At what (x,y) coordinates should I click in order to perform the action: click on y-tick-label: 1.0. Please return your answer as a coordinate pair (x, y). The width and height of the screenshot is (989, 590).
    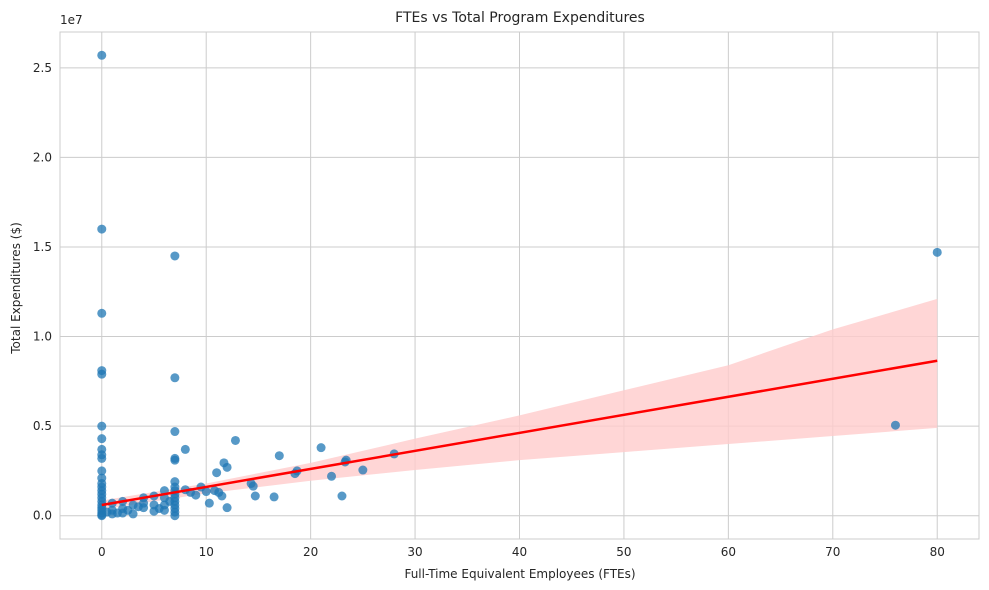
    Looking at the image, I should click on (42, 337).